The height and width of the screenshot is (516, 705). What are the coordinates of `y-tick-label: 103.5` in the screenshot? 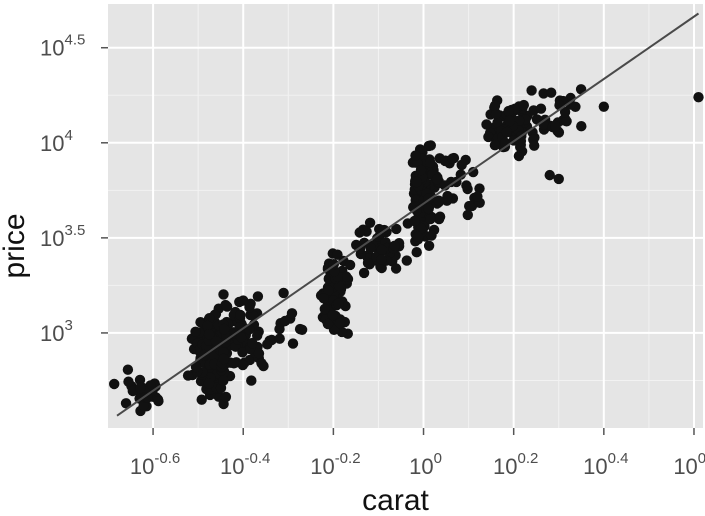 It's located at (62, 236).